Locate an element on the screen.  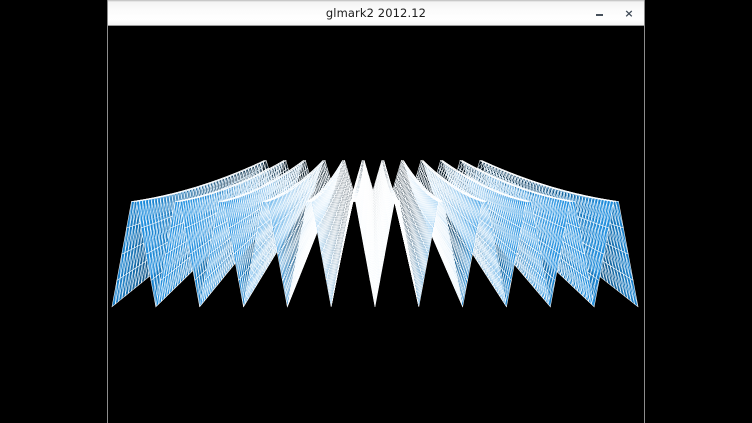
close-icon: × is located at coordinates (629, 13).